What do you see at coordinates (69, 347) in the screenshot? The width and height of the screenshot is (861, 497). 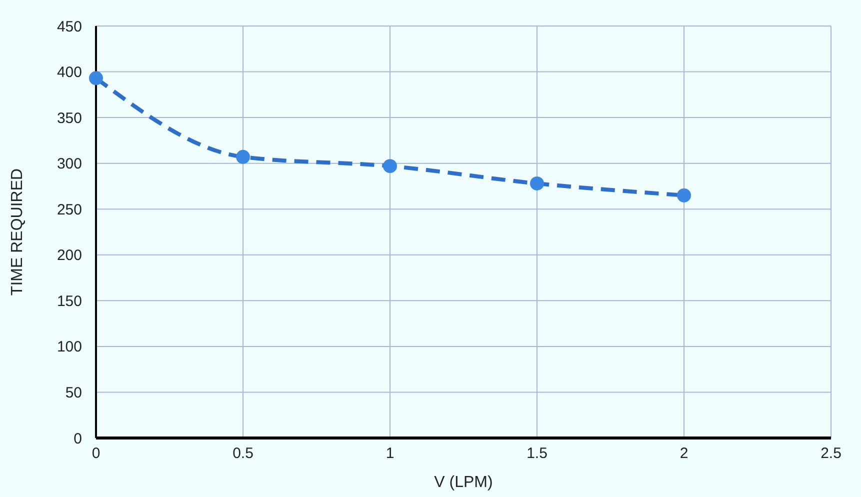 I see `y-tick-label: 100` at bounding box center [69, 347].